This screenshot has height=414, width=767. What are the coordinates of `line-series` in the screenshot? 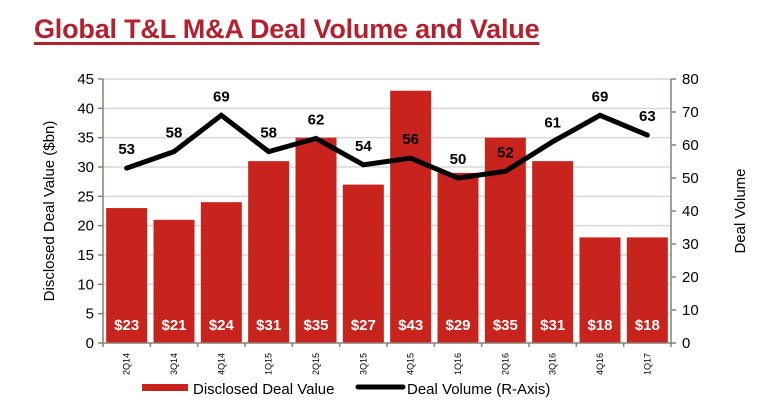 It's located at (387, 146).